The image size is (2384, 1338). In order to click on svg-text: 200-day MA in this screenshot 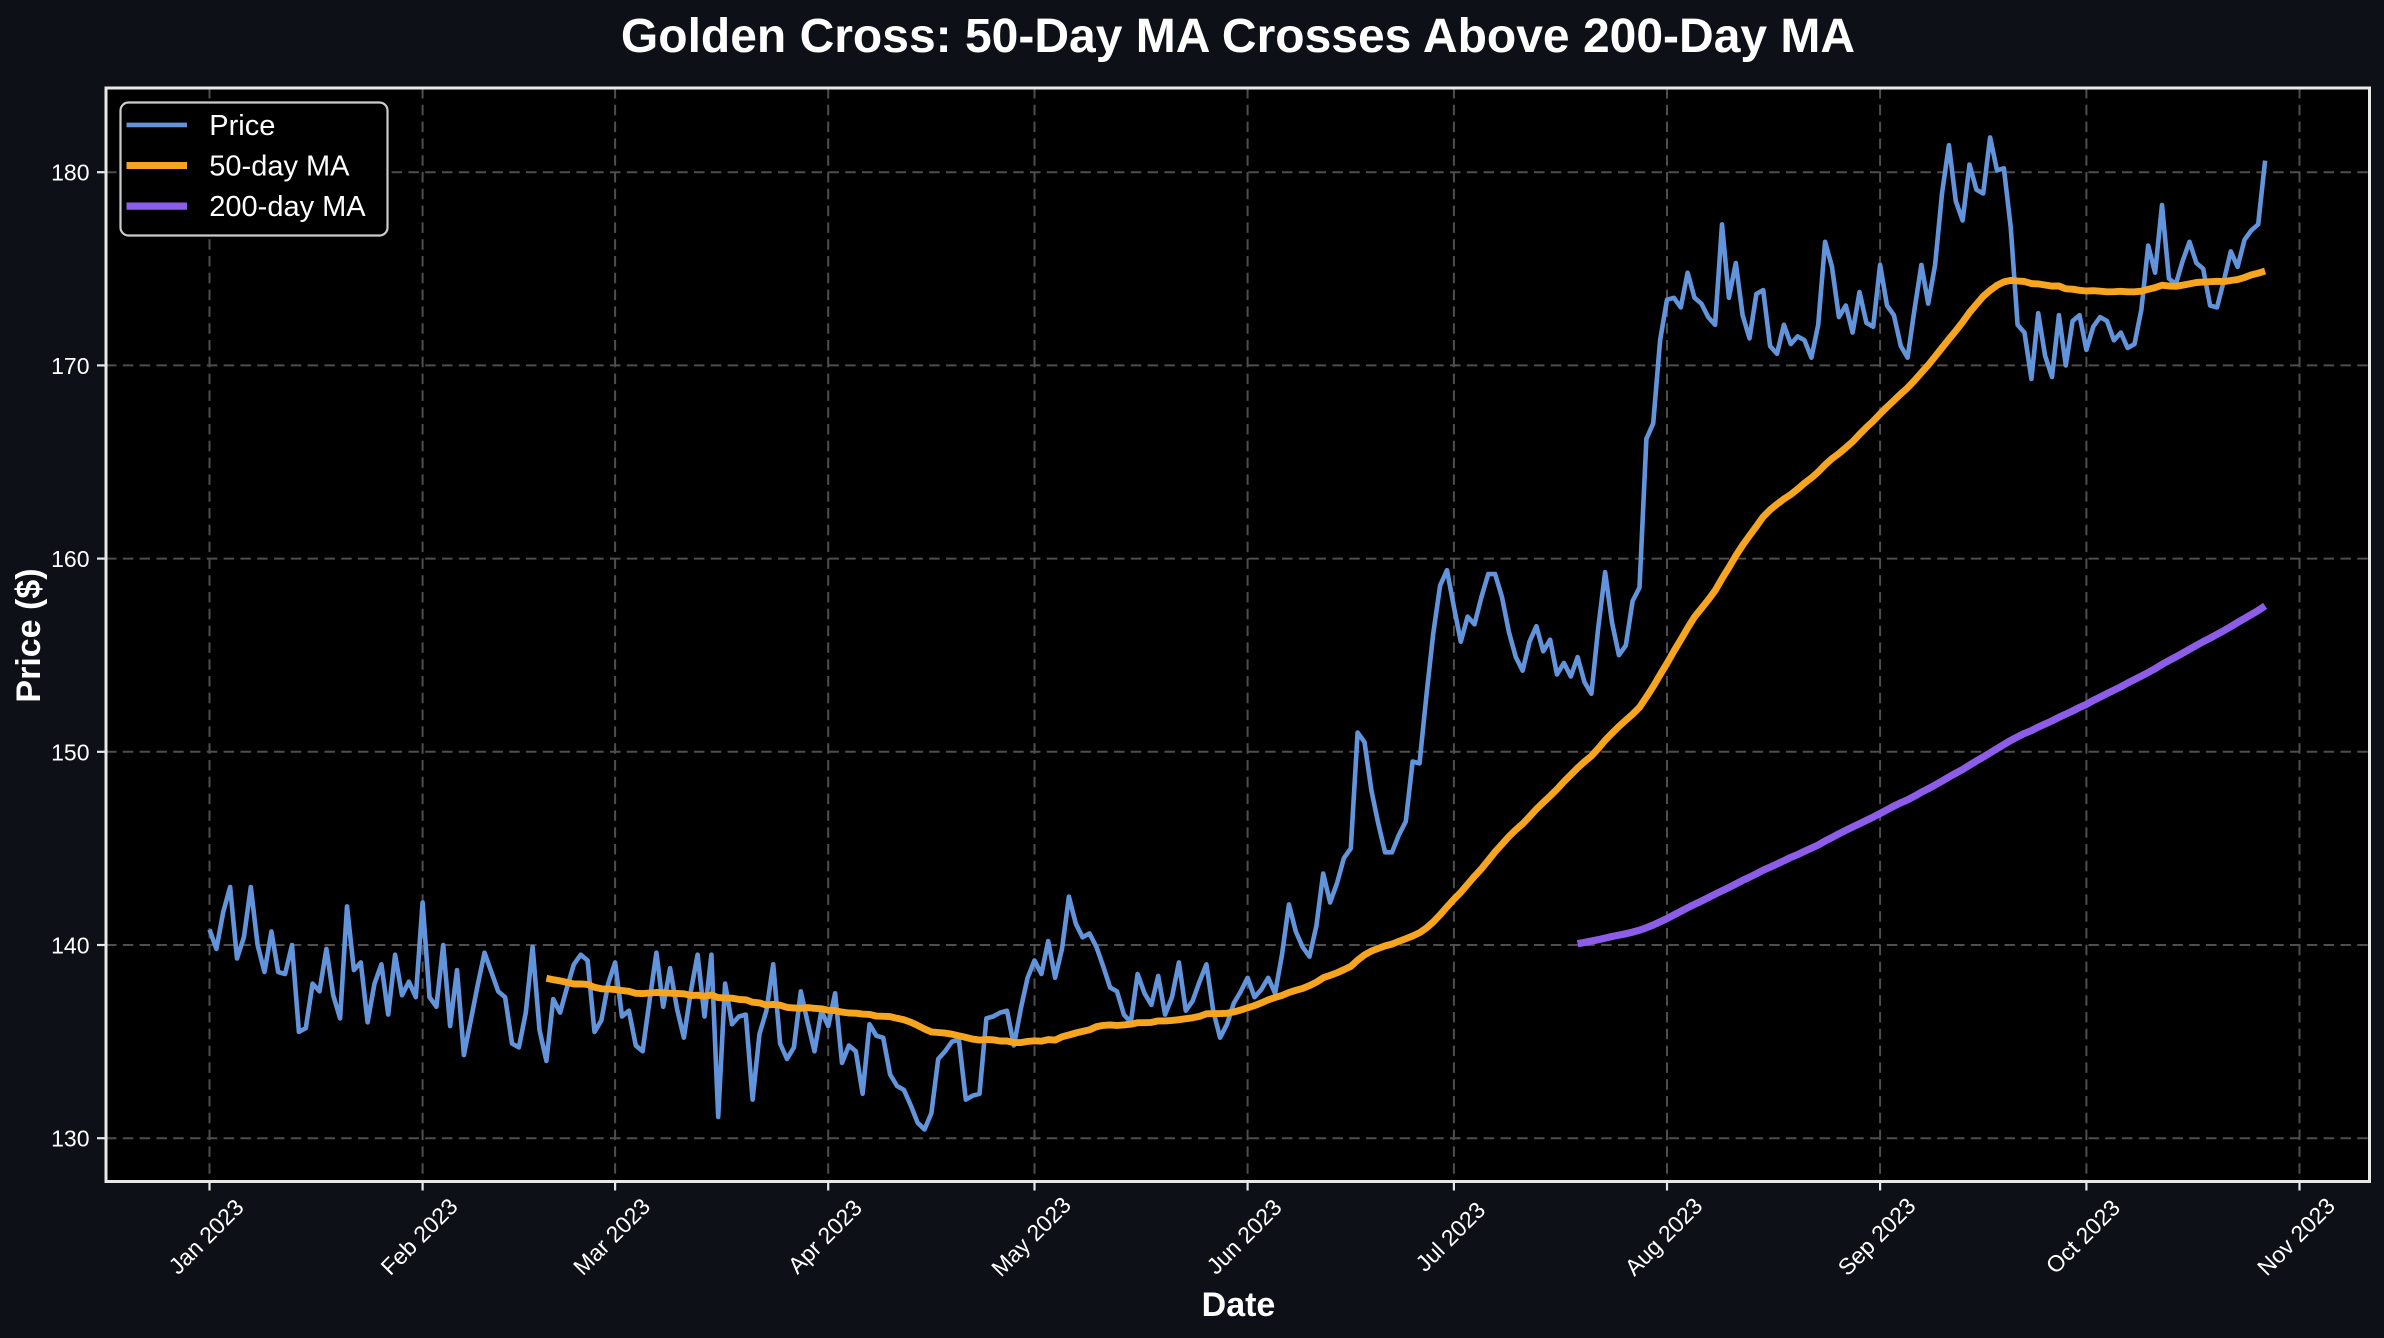, I will do `click(287, 207)`.